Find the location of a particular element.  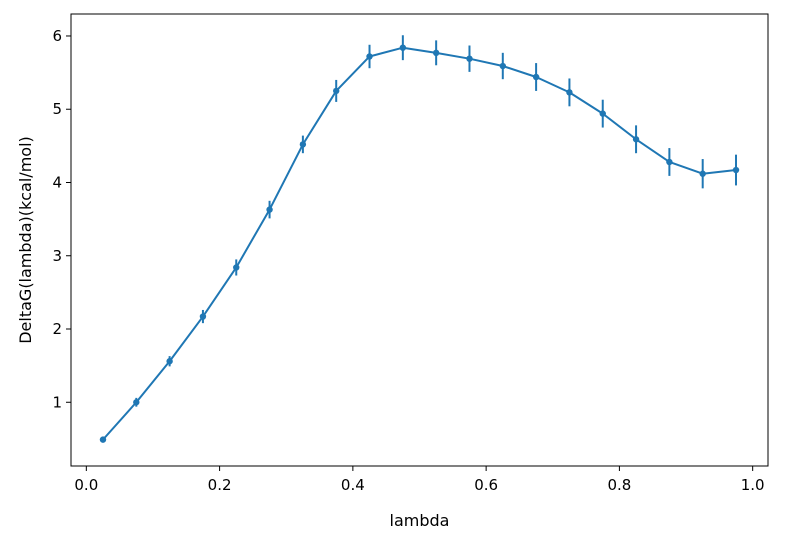

y-tick-label: 6 is located at coordinates (57, 36).